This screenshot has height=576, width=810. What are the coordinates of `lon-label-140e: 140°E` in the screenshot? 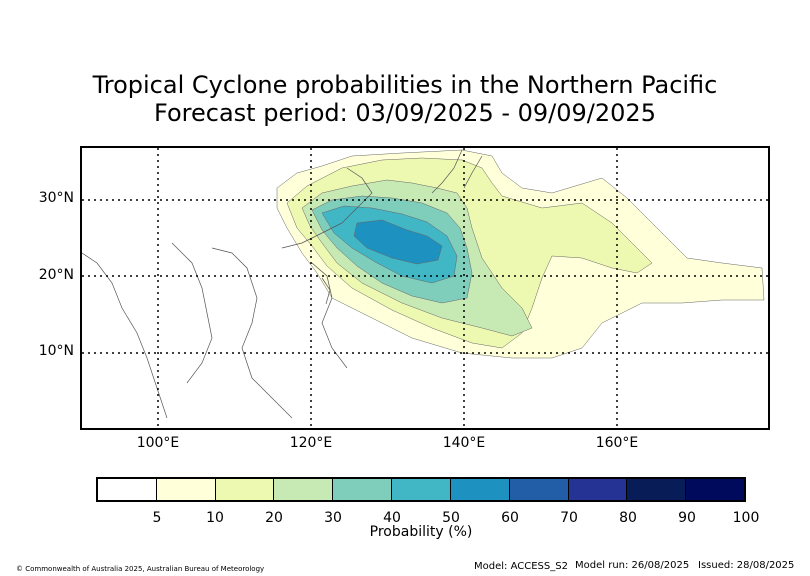 It's located at (464, 443).